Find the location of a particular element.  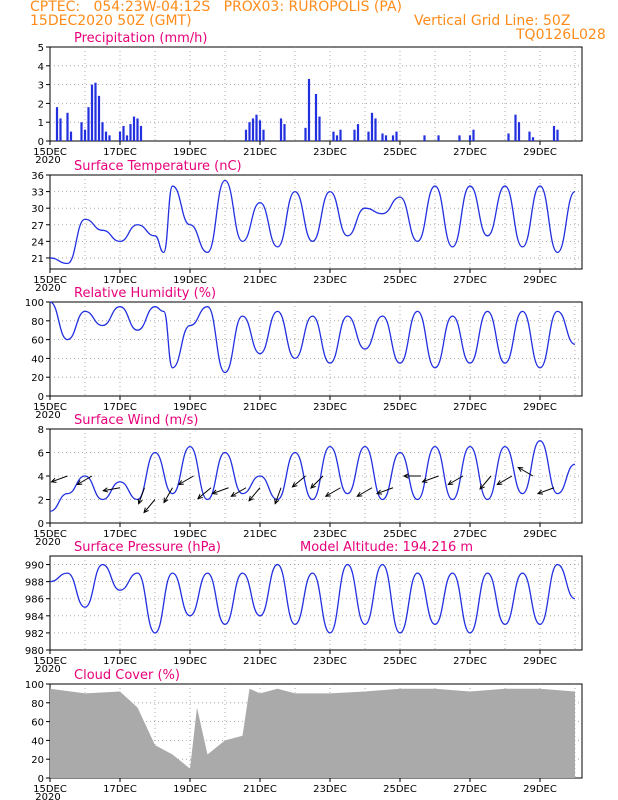

y-tick-label: 1 is located at coordinates (41, 123).